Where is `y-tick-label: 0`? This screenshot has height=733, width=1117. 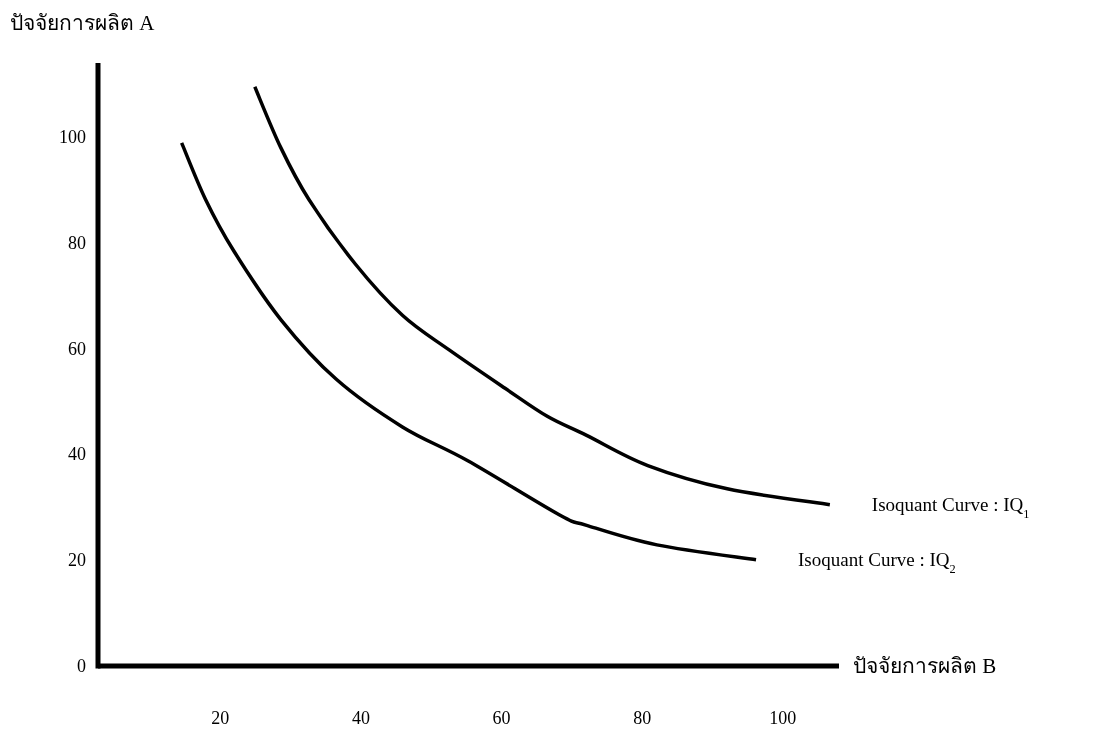 y-tick-label: 0 is located at coordinates (81, 666).